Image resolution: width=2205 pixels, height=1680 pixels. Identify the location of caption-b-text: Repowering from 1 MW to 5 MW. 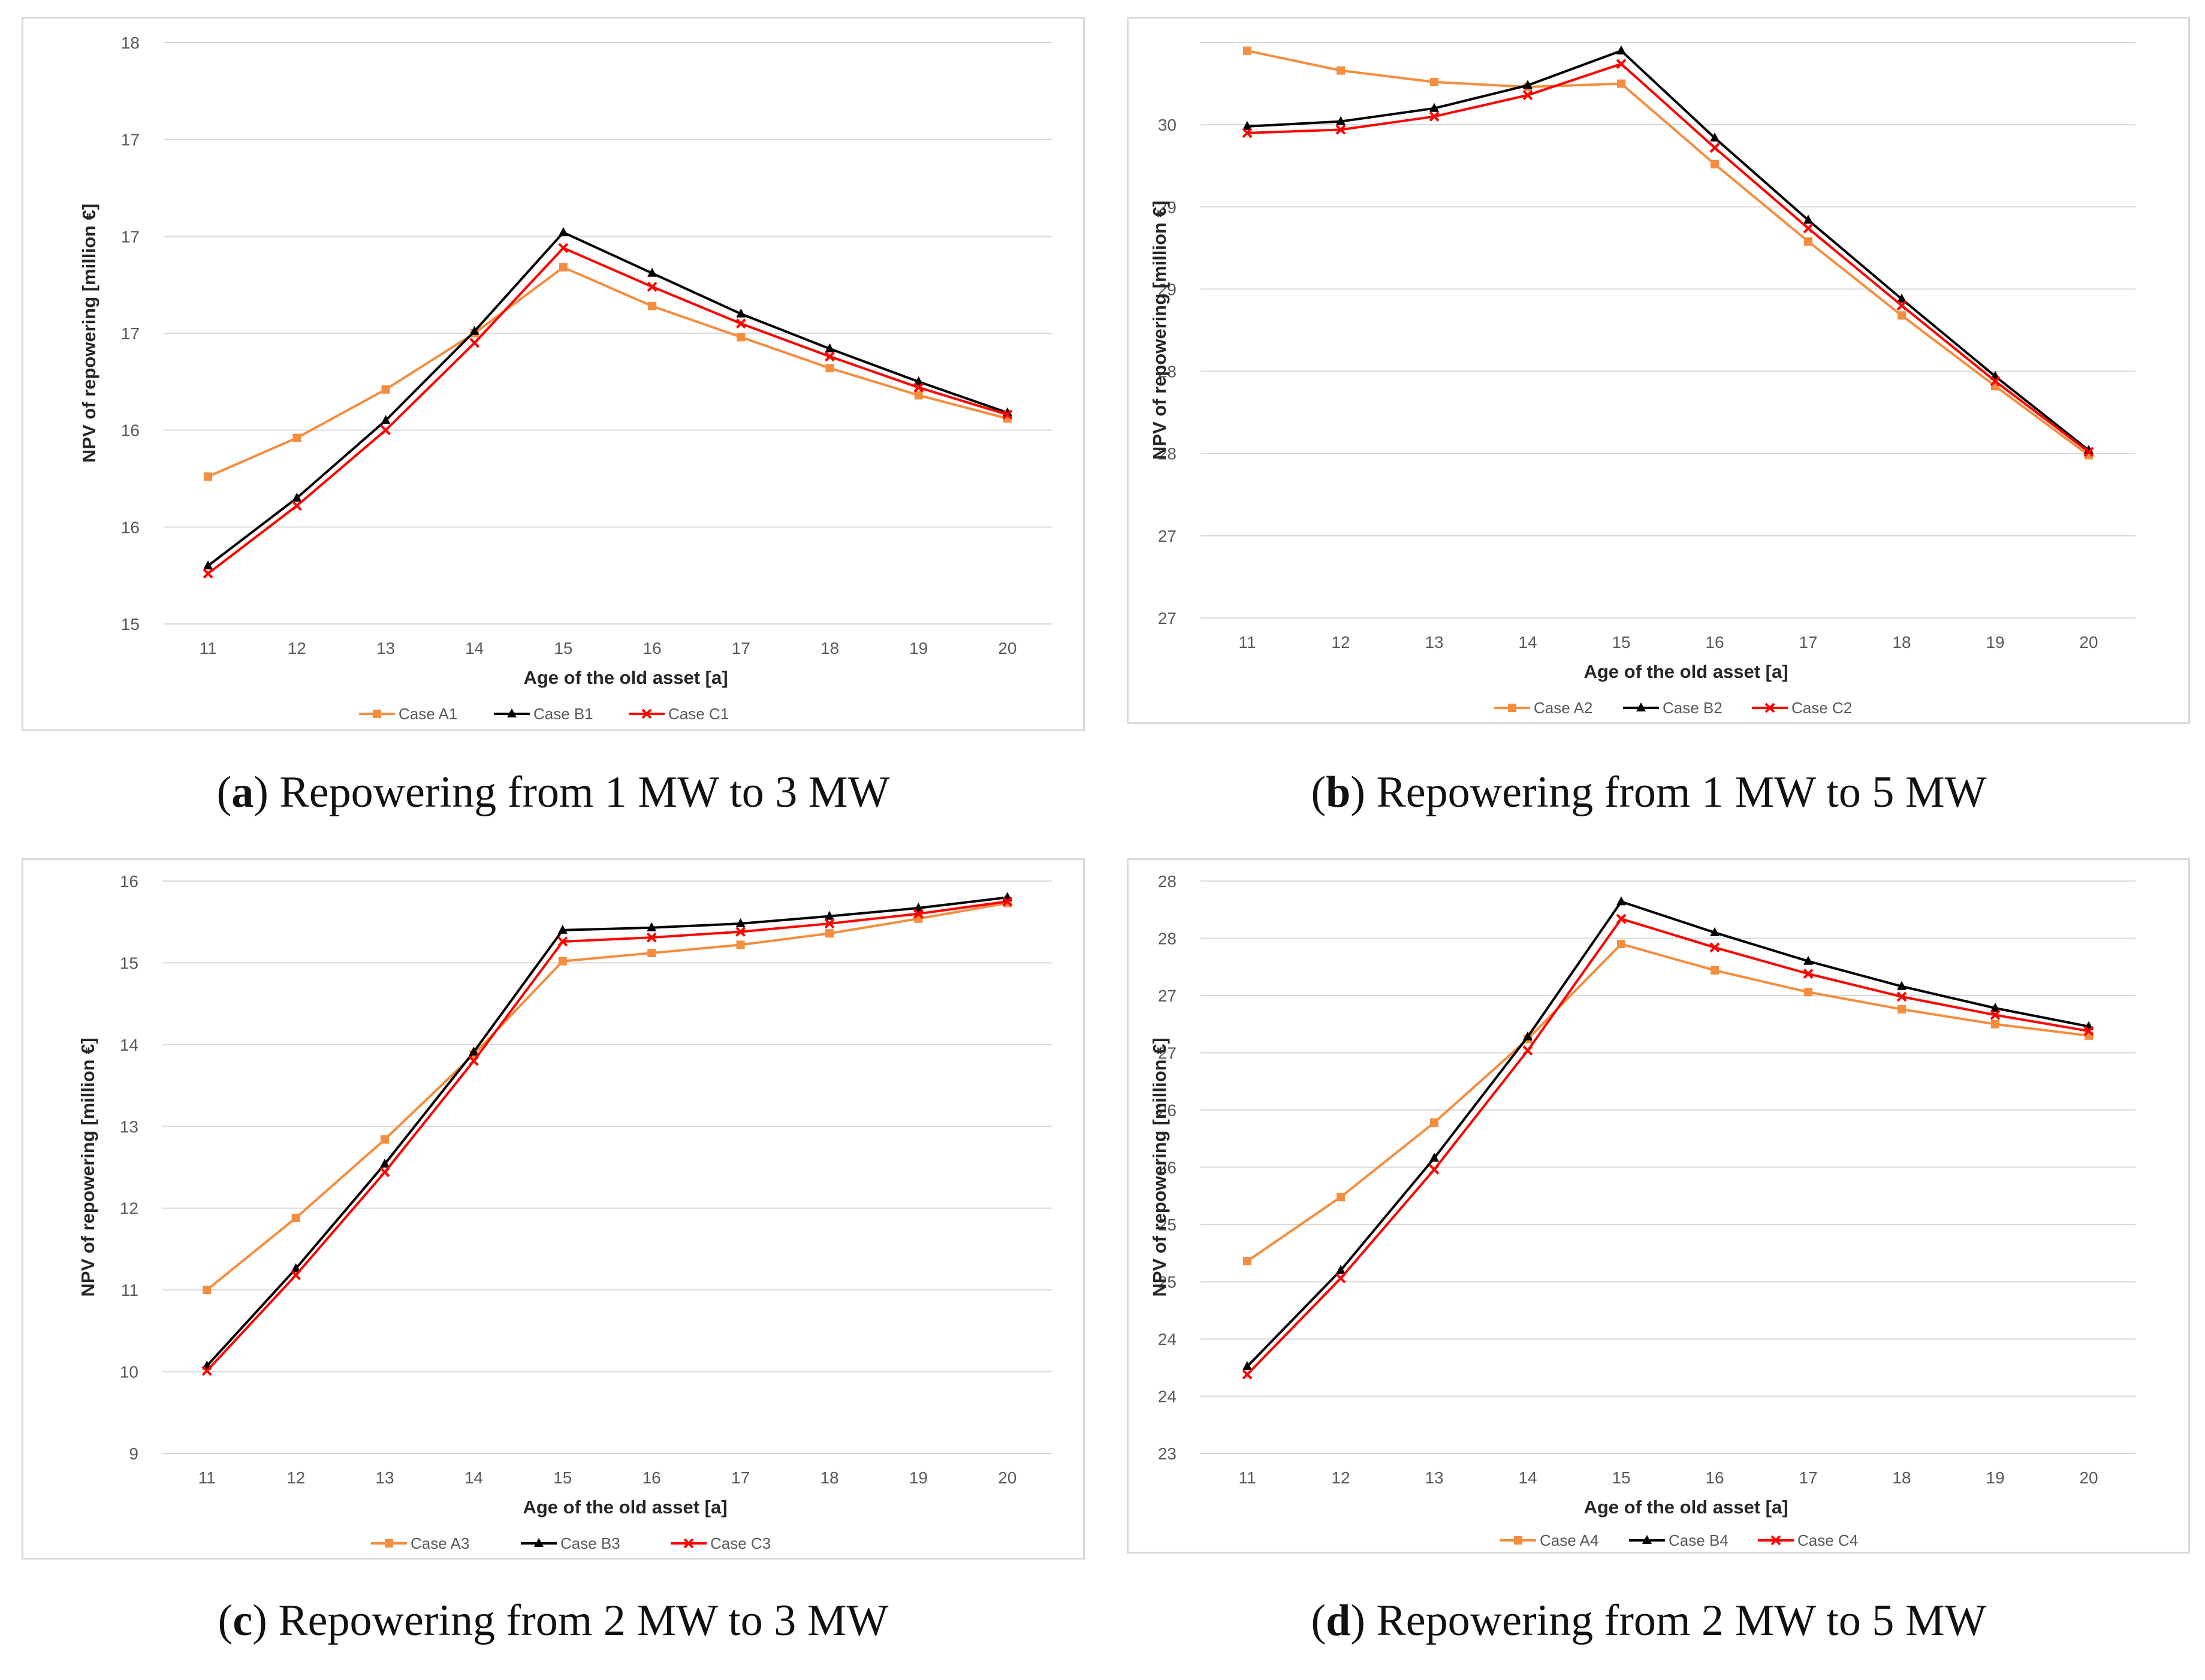
(1676, 792).